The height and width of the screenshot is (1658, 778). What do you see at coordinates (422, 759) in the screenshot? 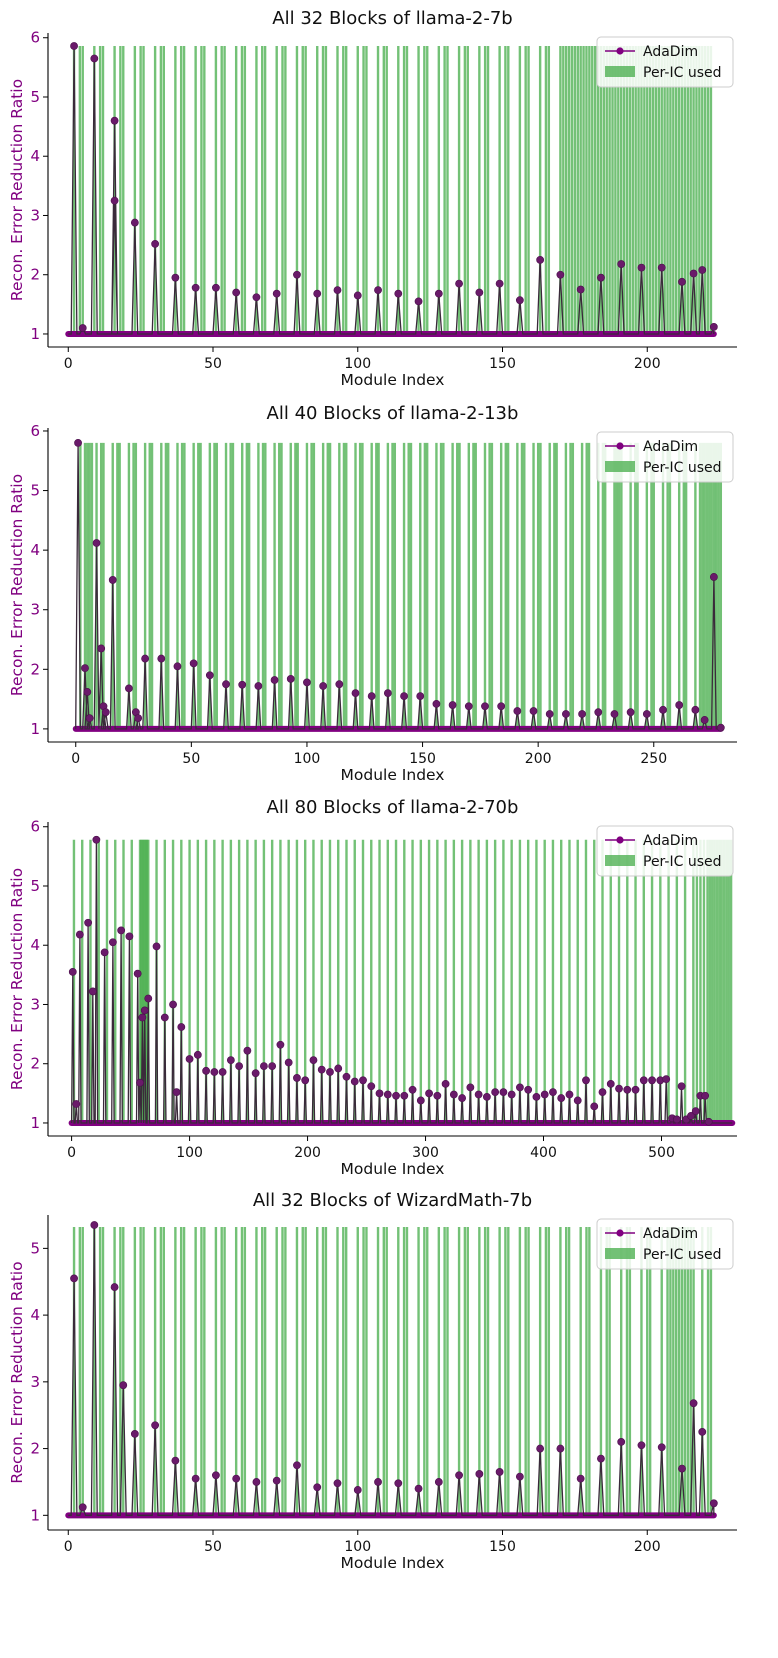
I see `x-tick-label: 150` at bounding box center [422, 759].